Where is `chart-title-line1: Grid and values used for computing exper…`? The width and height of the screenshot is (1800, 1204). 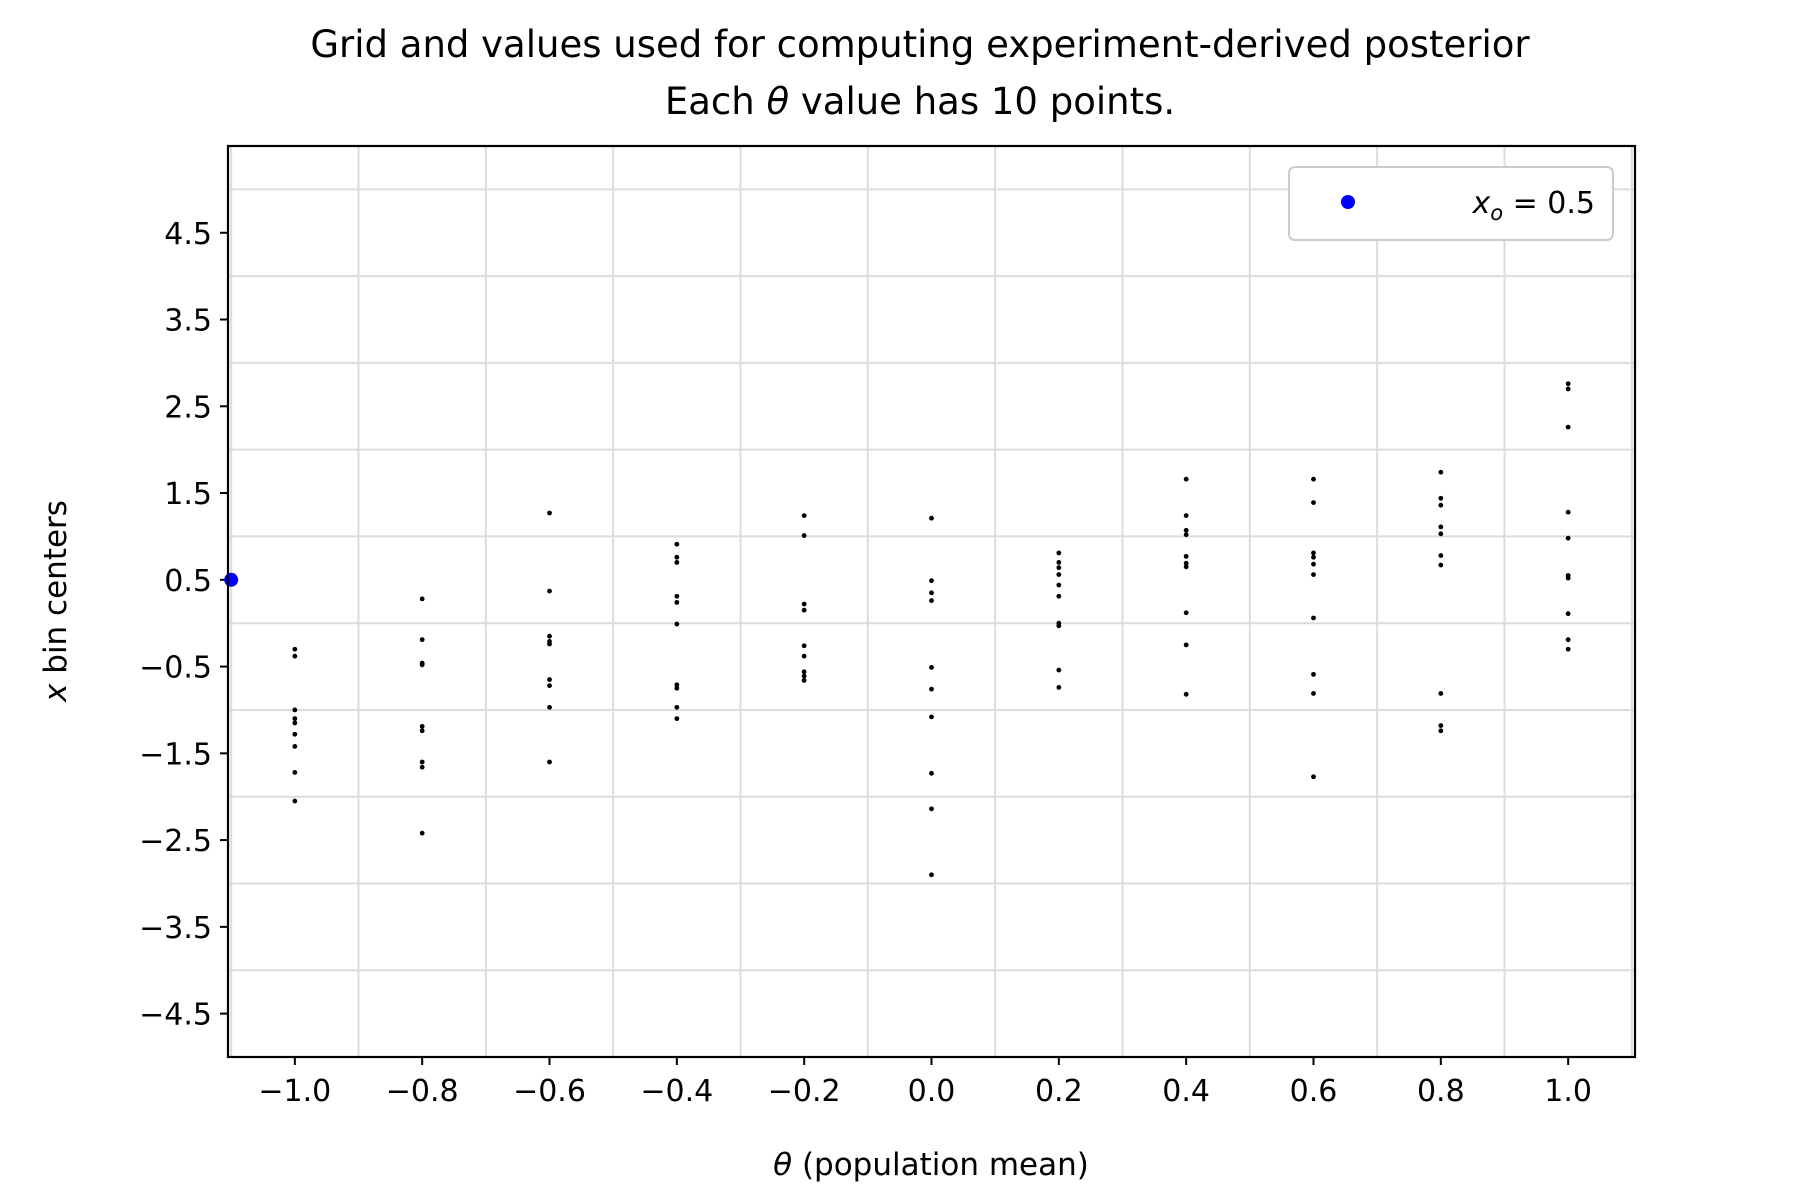 chart-title-line1: Grid and values used for computing exper… is located at coordinates (920, 44).